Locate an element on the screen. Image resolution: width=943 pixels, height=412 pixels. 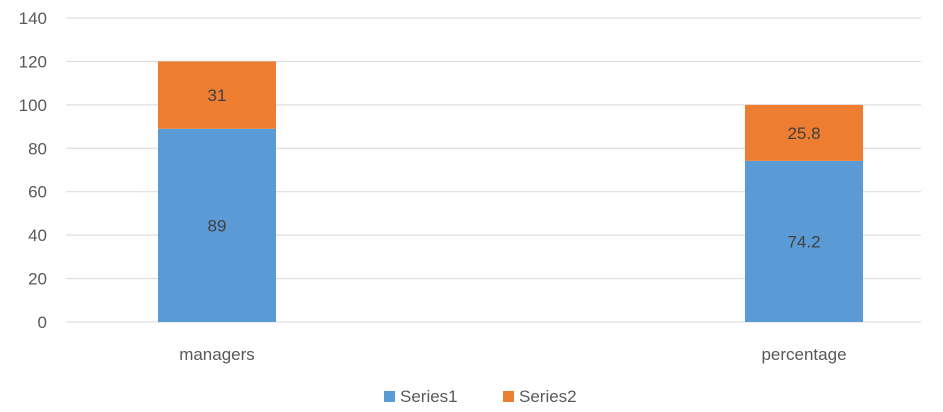
bar-series2-managers is located at coordinates (217, 95).